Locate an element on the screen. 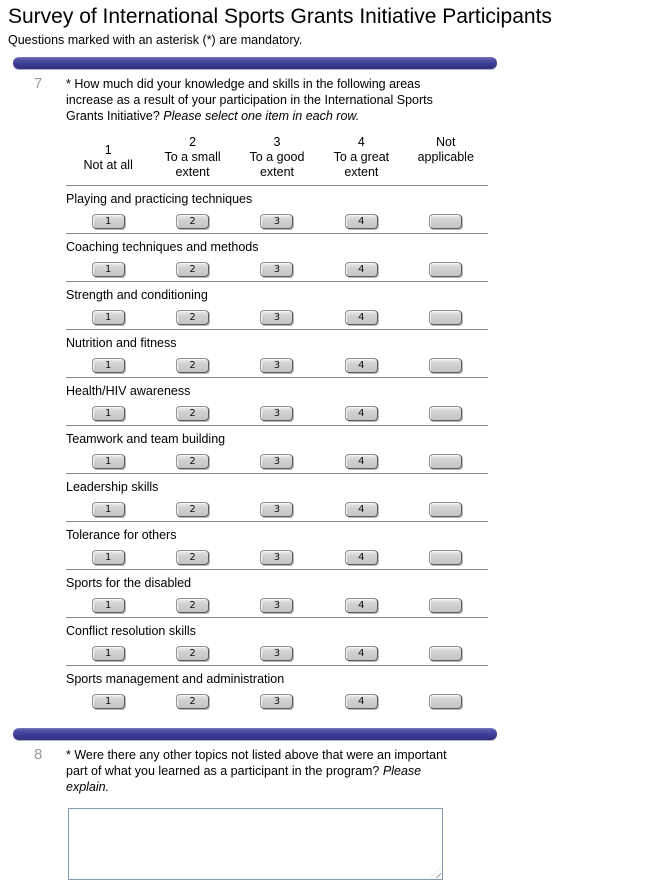 Image resolution: width=651 pixels, height=894 pixels. matrix-row: Sports for the disabled 1 2 3 4 is located at coordinates (277, 594).